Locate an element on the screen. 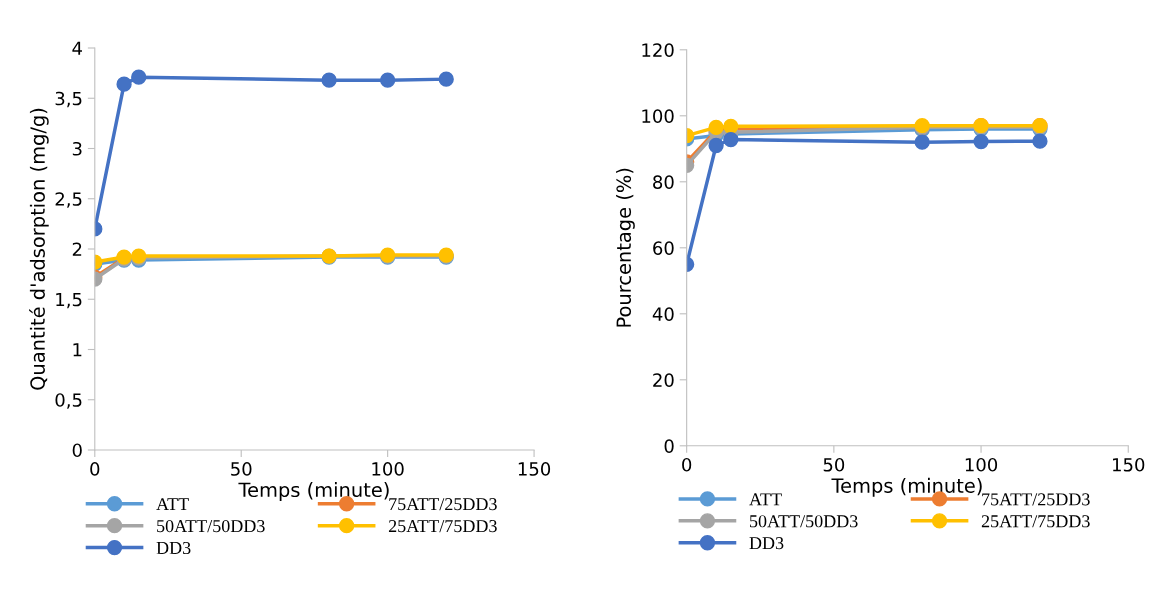 The image size is (1156, 600). y-tick-label: 1,5 is located at coordinates (69, 300).